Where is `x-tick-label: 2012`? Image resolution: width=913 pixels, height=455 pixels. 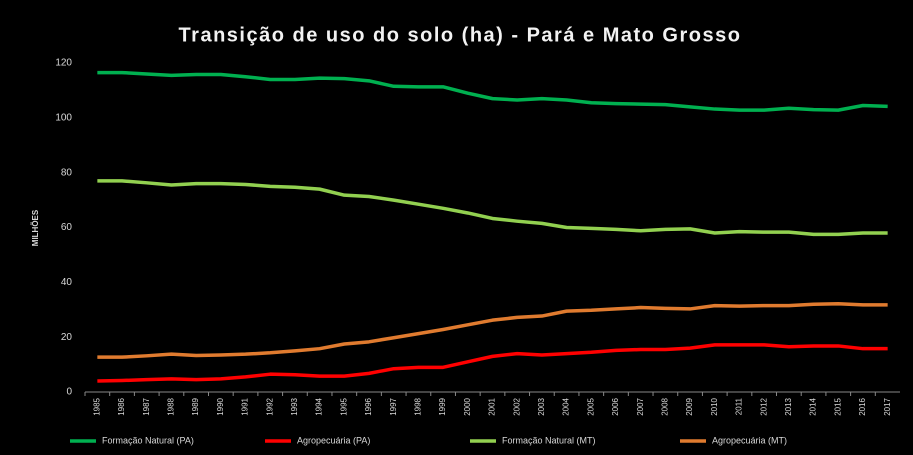
x-tick-label: 2012 is located at coordinates (763, 406).